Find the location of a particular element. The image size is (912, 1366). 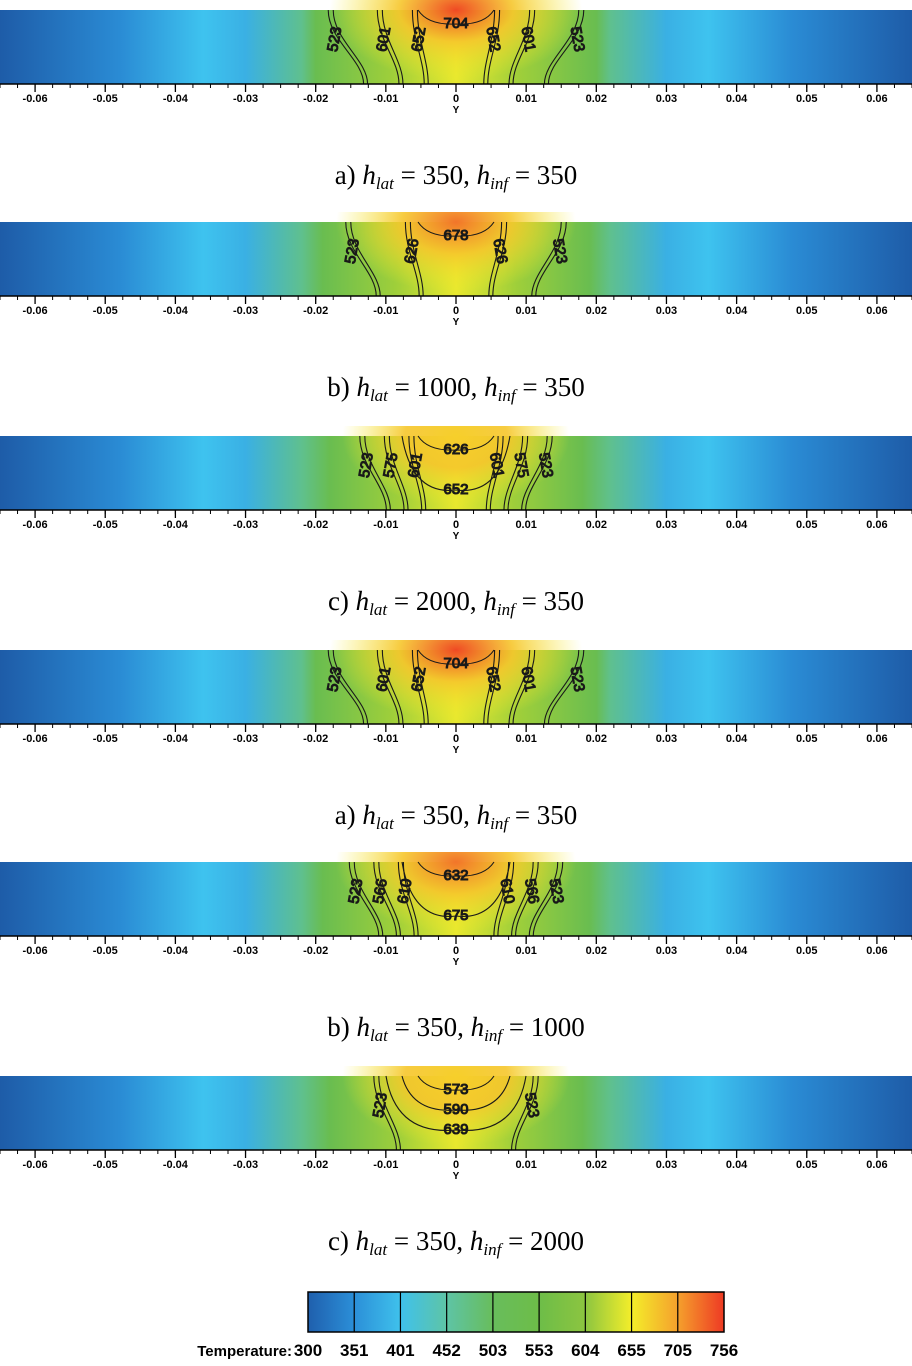

caption-prefix: a) is located at coordinates (348, 815).